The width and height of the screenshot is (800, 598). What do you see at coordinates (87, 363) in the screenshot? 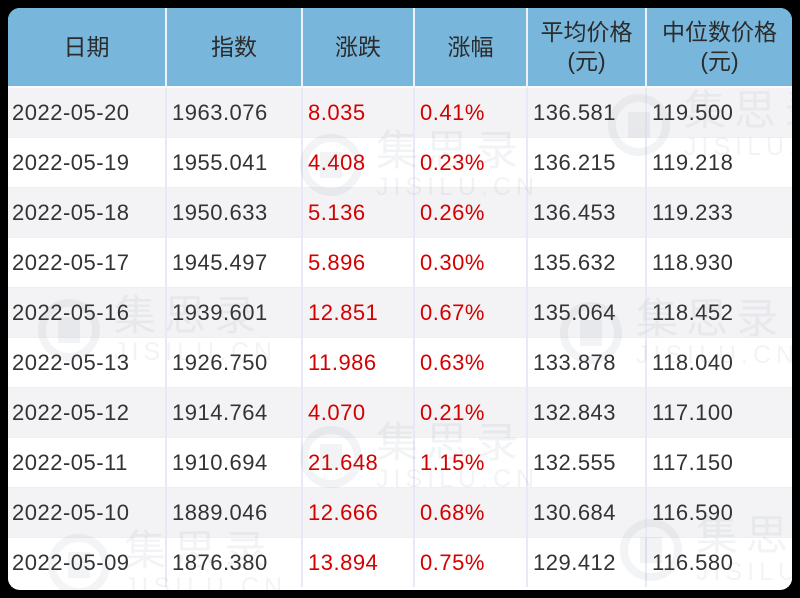
I see `cell-date: 2022-05-13` at bounding box center [87, 363].